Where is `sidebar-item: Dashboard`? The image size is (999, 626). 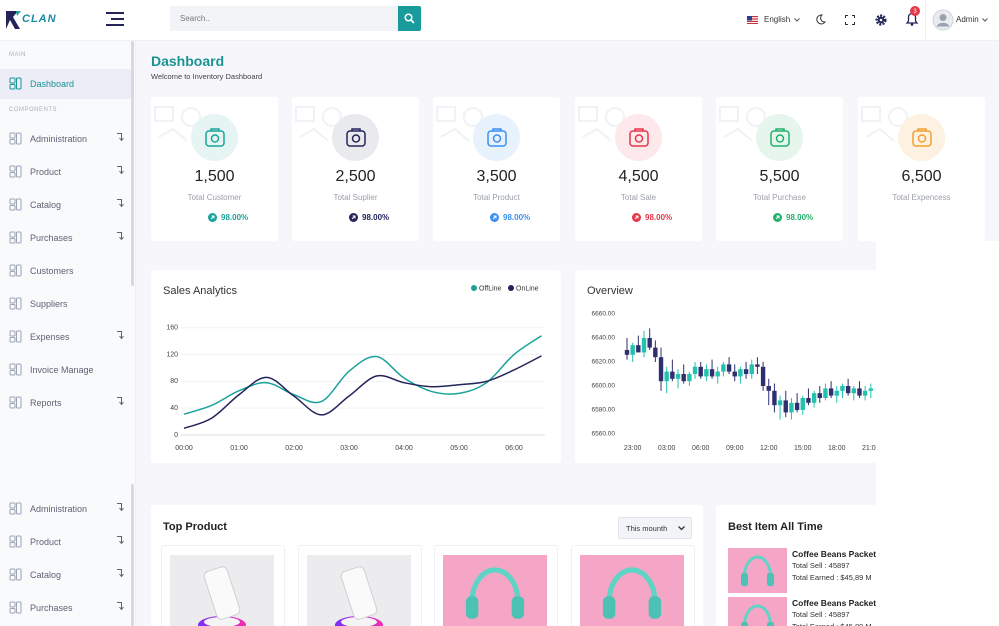
sidebar-item: Dashboard is located at coordinates (65, 84).